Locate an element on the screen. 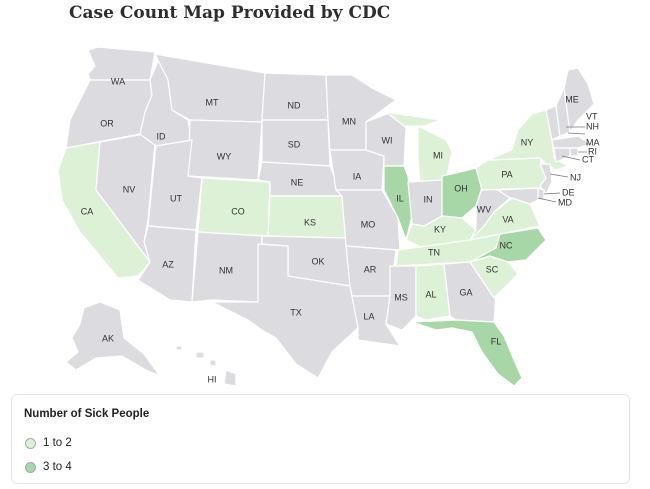  state-il is located at coordinates (398, 203).